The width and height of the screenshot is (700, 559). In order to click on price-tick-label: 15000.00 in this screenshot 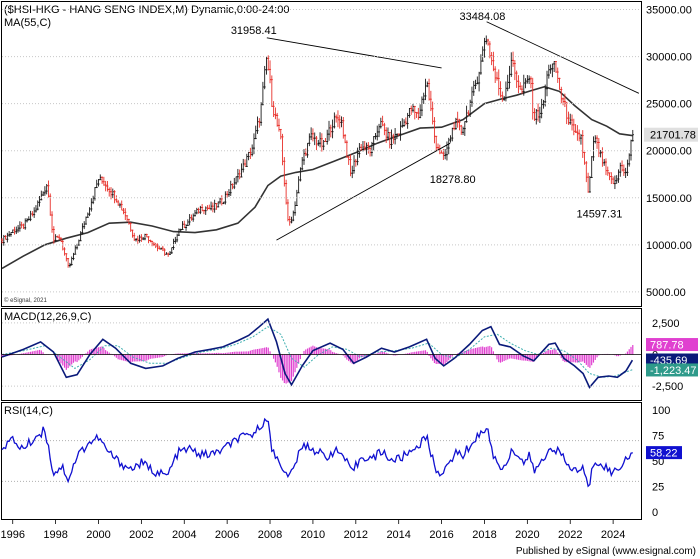, I will do `click(669, 199)`.